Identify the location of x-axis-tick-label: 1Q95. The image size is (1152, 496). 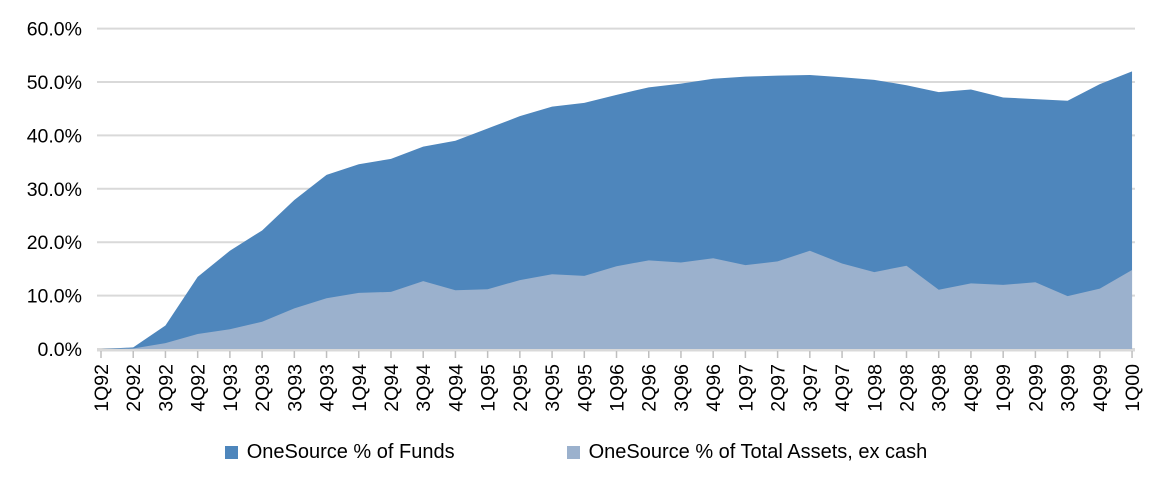
(489, 388).